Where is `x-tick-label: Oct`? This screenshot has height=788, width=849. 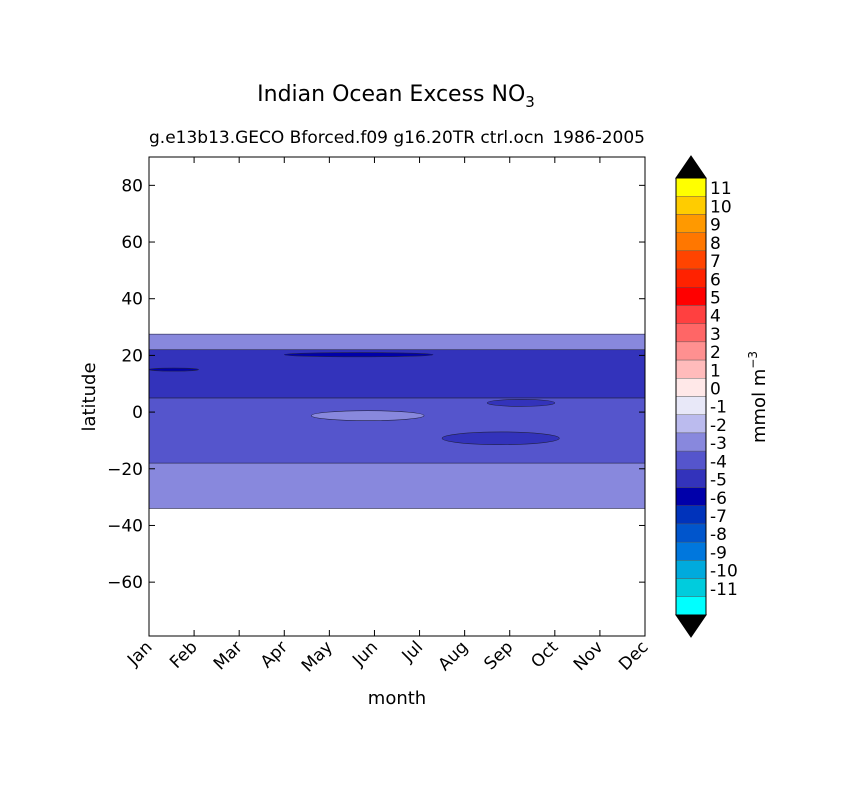 x-tick-label: Oct is located at coordinates (544, 654).